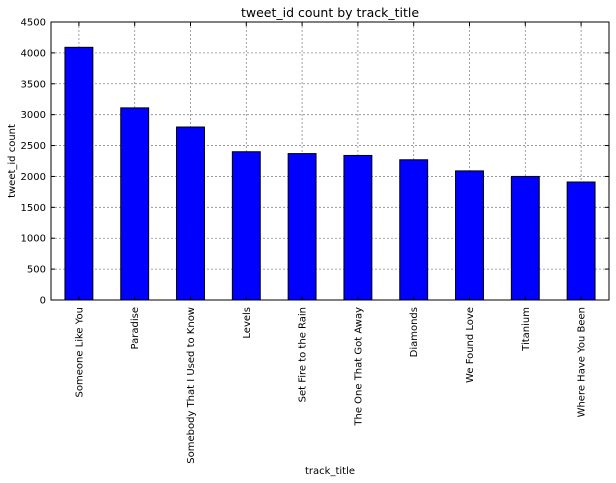  What do you see at coordinates (303, 354) in the screenshot?
I see `x-tick-label: Set Fire to the Rain` at bounding box center [303, 354].